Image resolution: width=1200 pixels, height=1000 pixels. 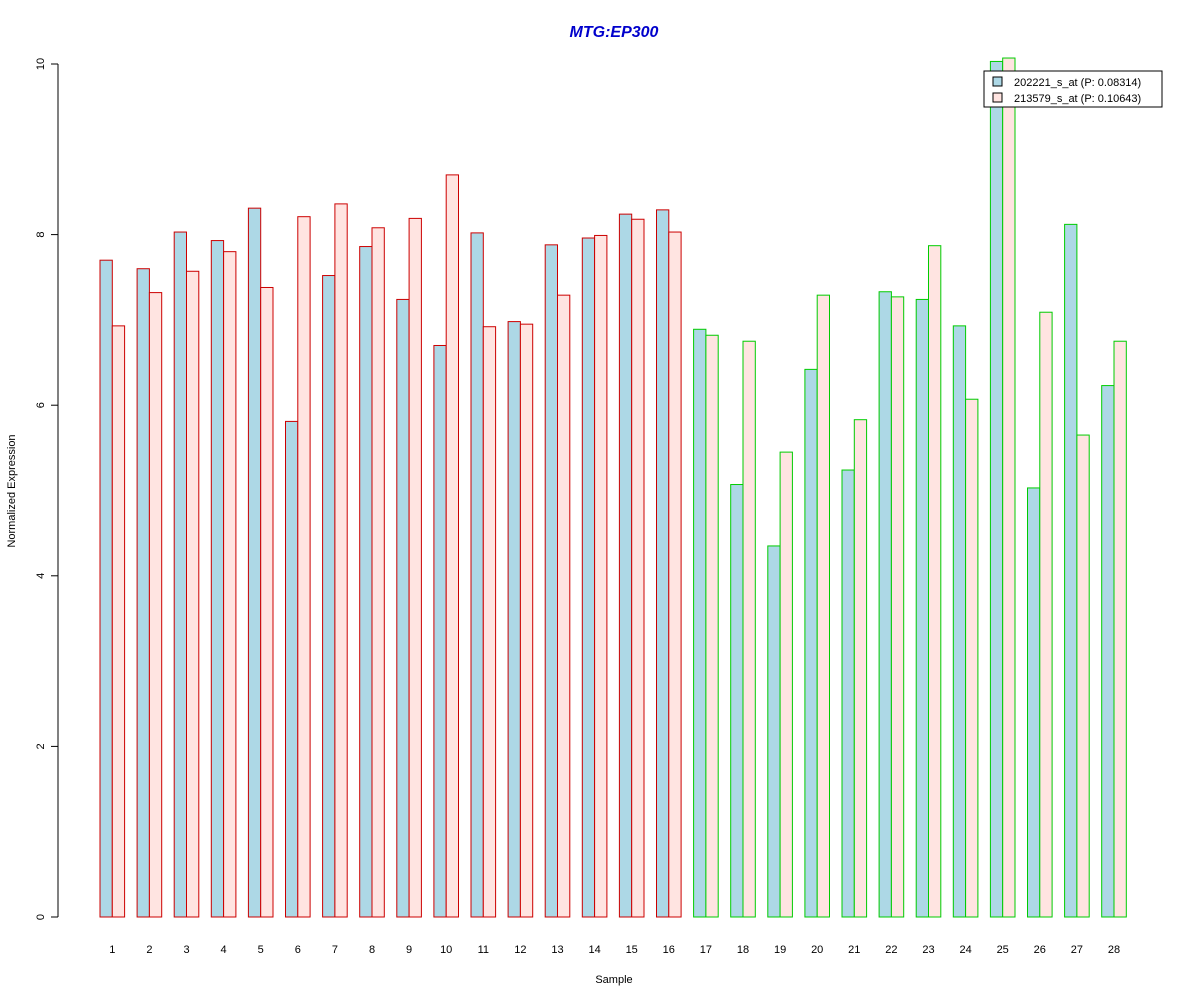 What do you see at coordinates (1040, 950) in the screenshot?
I see `x-tick-label: 26` at bounding box center [1040, 950].